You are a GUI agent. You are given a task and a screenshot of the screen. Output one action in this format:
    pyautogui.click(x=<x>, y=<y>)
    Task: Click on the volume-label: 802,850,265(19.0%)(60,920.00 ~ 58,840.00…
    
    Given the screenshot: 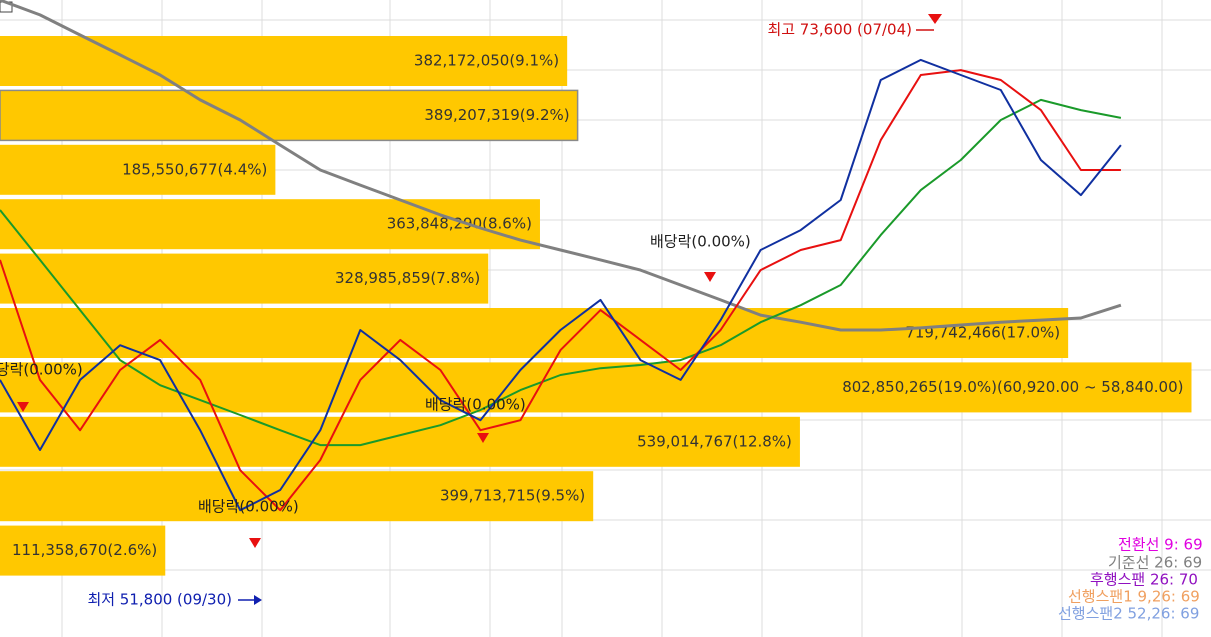 What is the action you would take?
    pyautogui.click(x=1012, y=387)
    